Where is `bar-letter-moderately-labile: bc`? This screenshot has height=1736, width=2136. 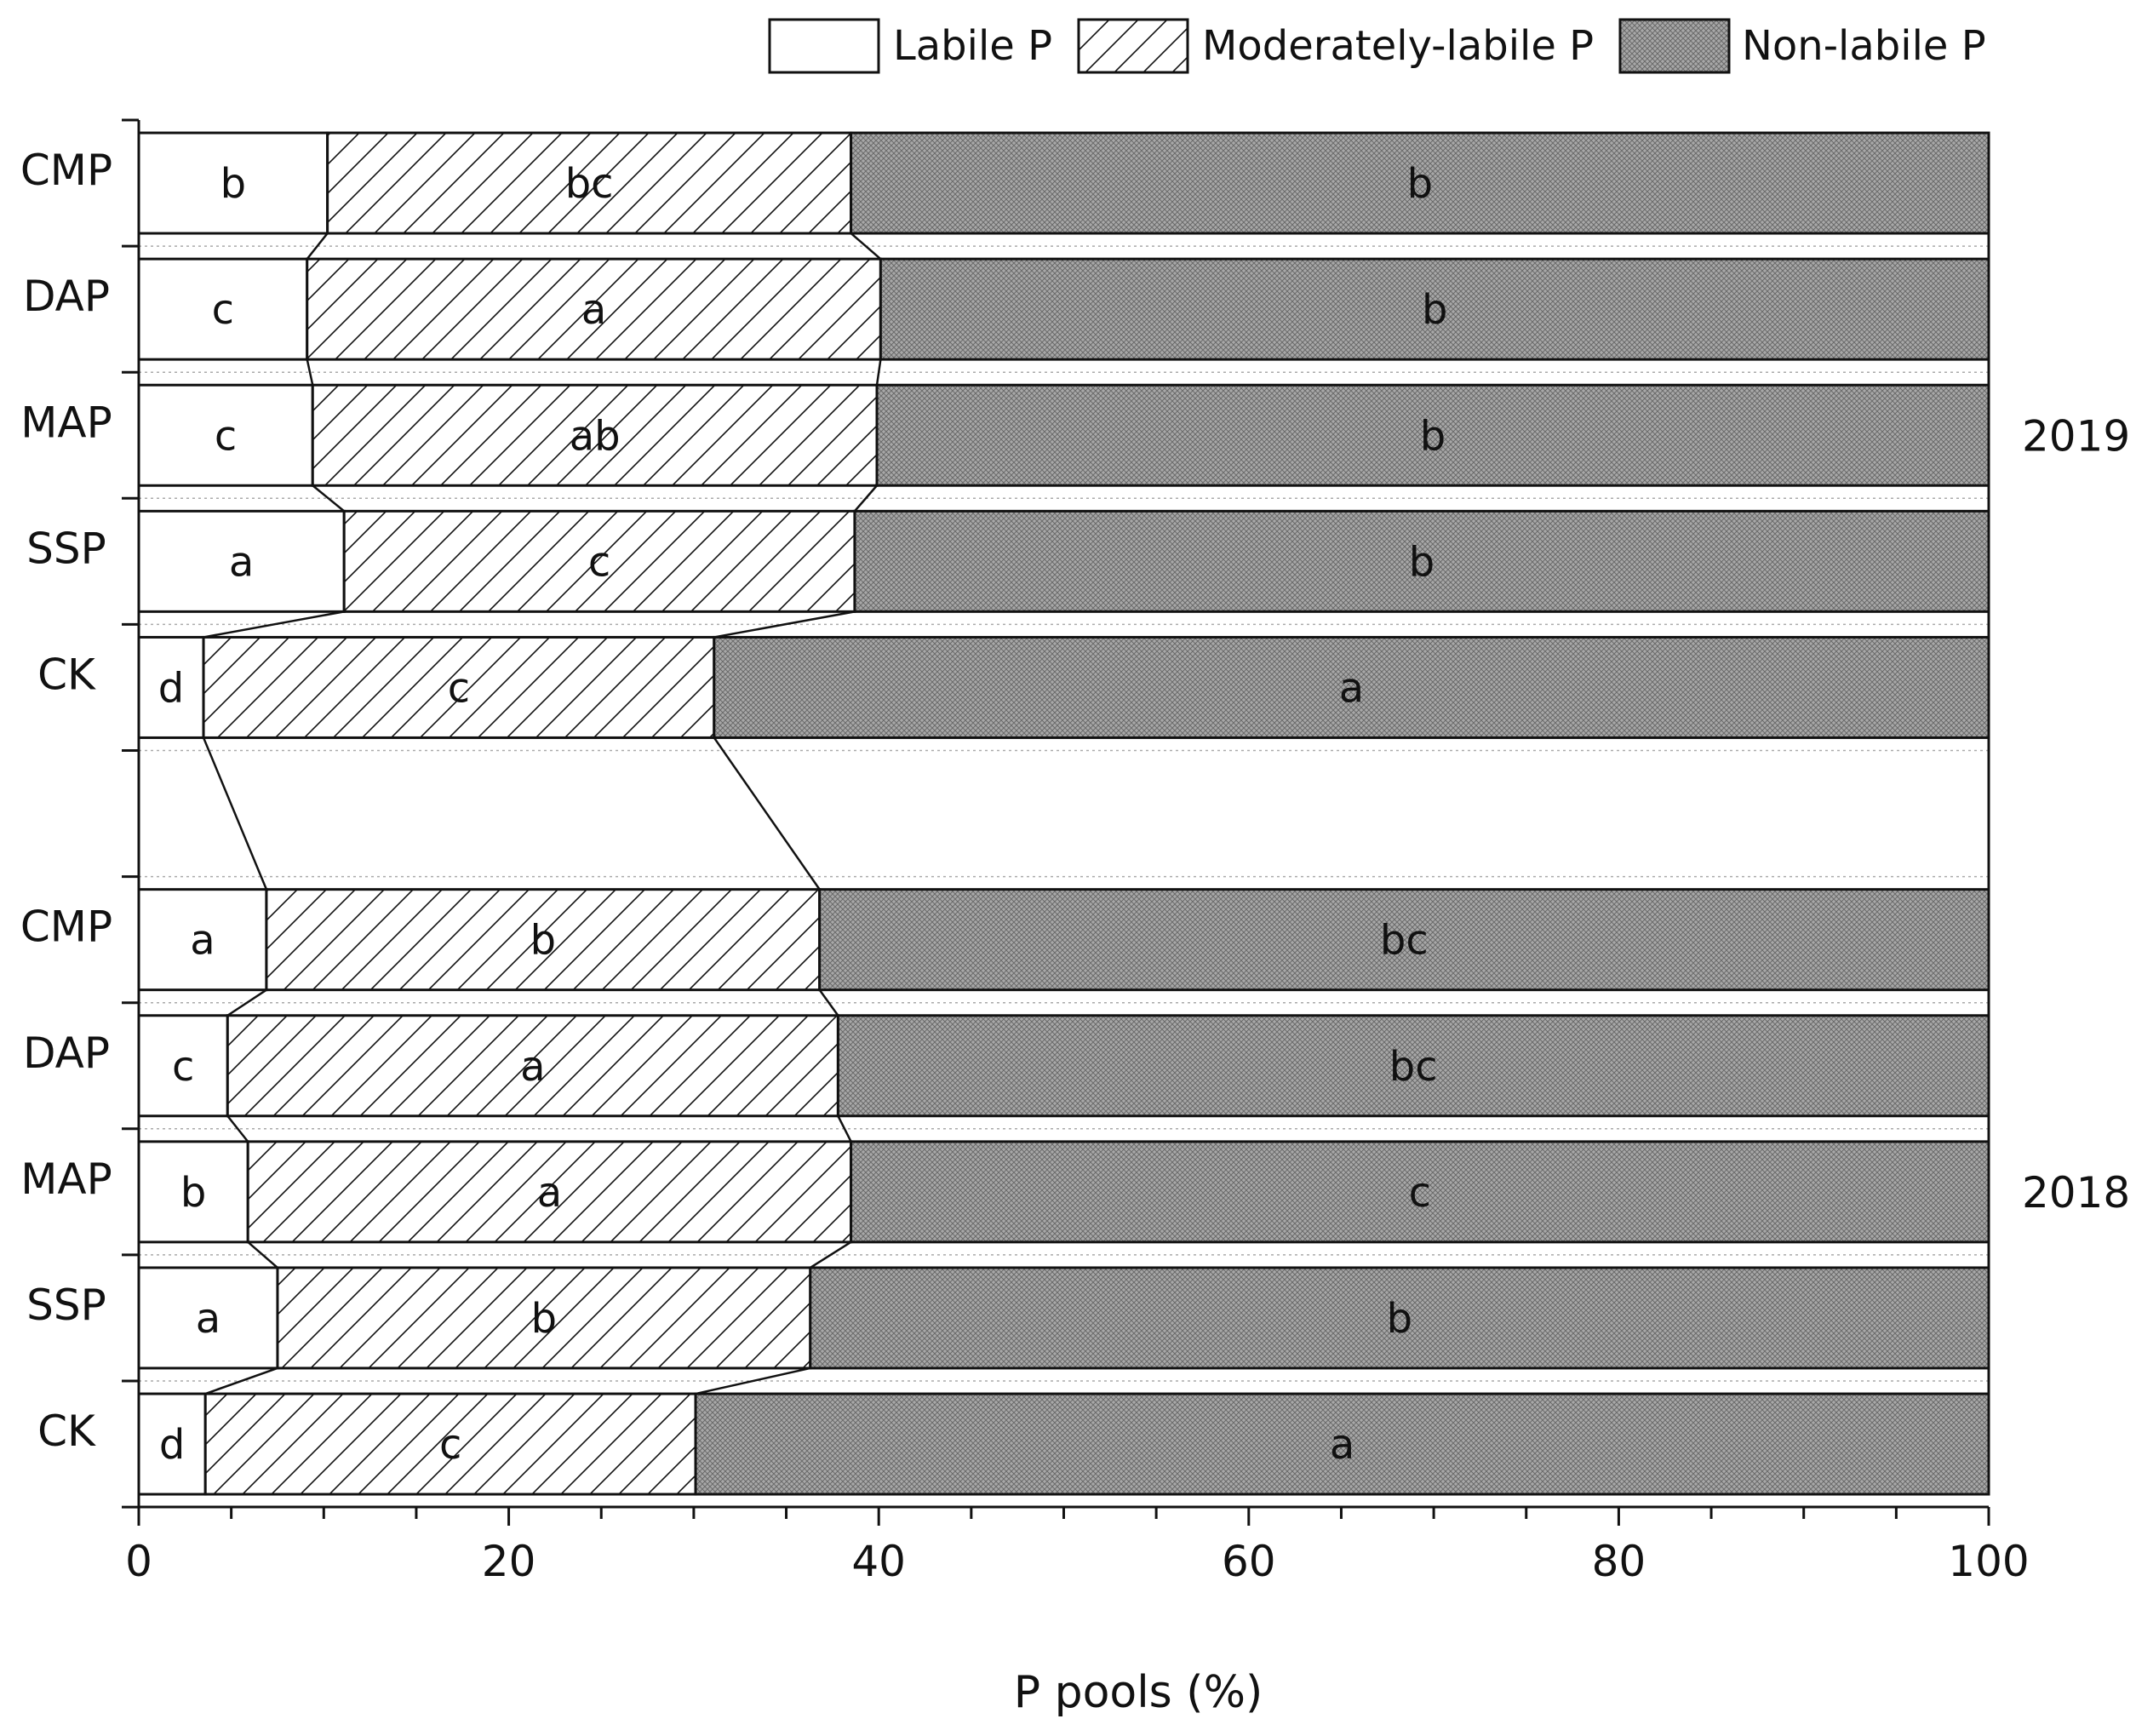 bar-letter-moderately-labile: bc is located at coordinates (590, 184).